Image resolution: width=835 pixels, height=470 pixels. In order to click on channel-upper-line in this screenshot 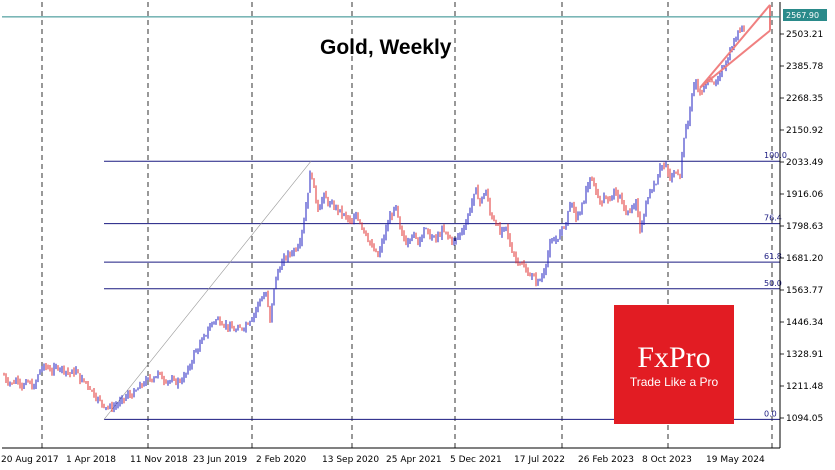, I will do `click(735, 46)`.